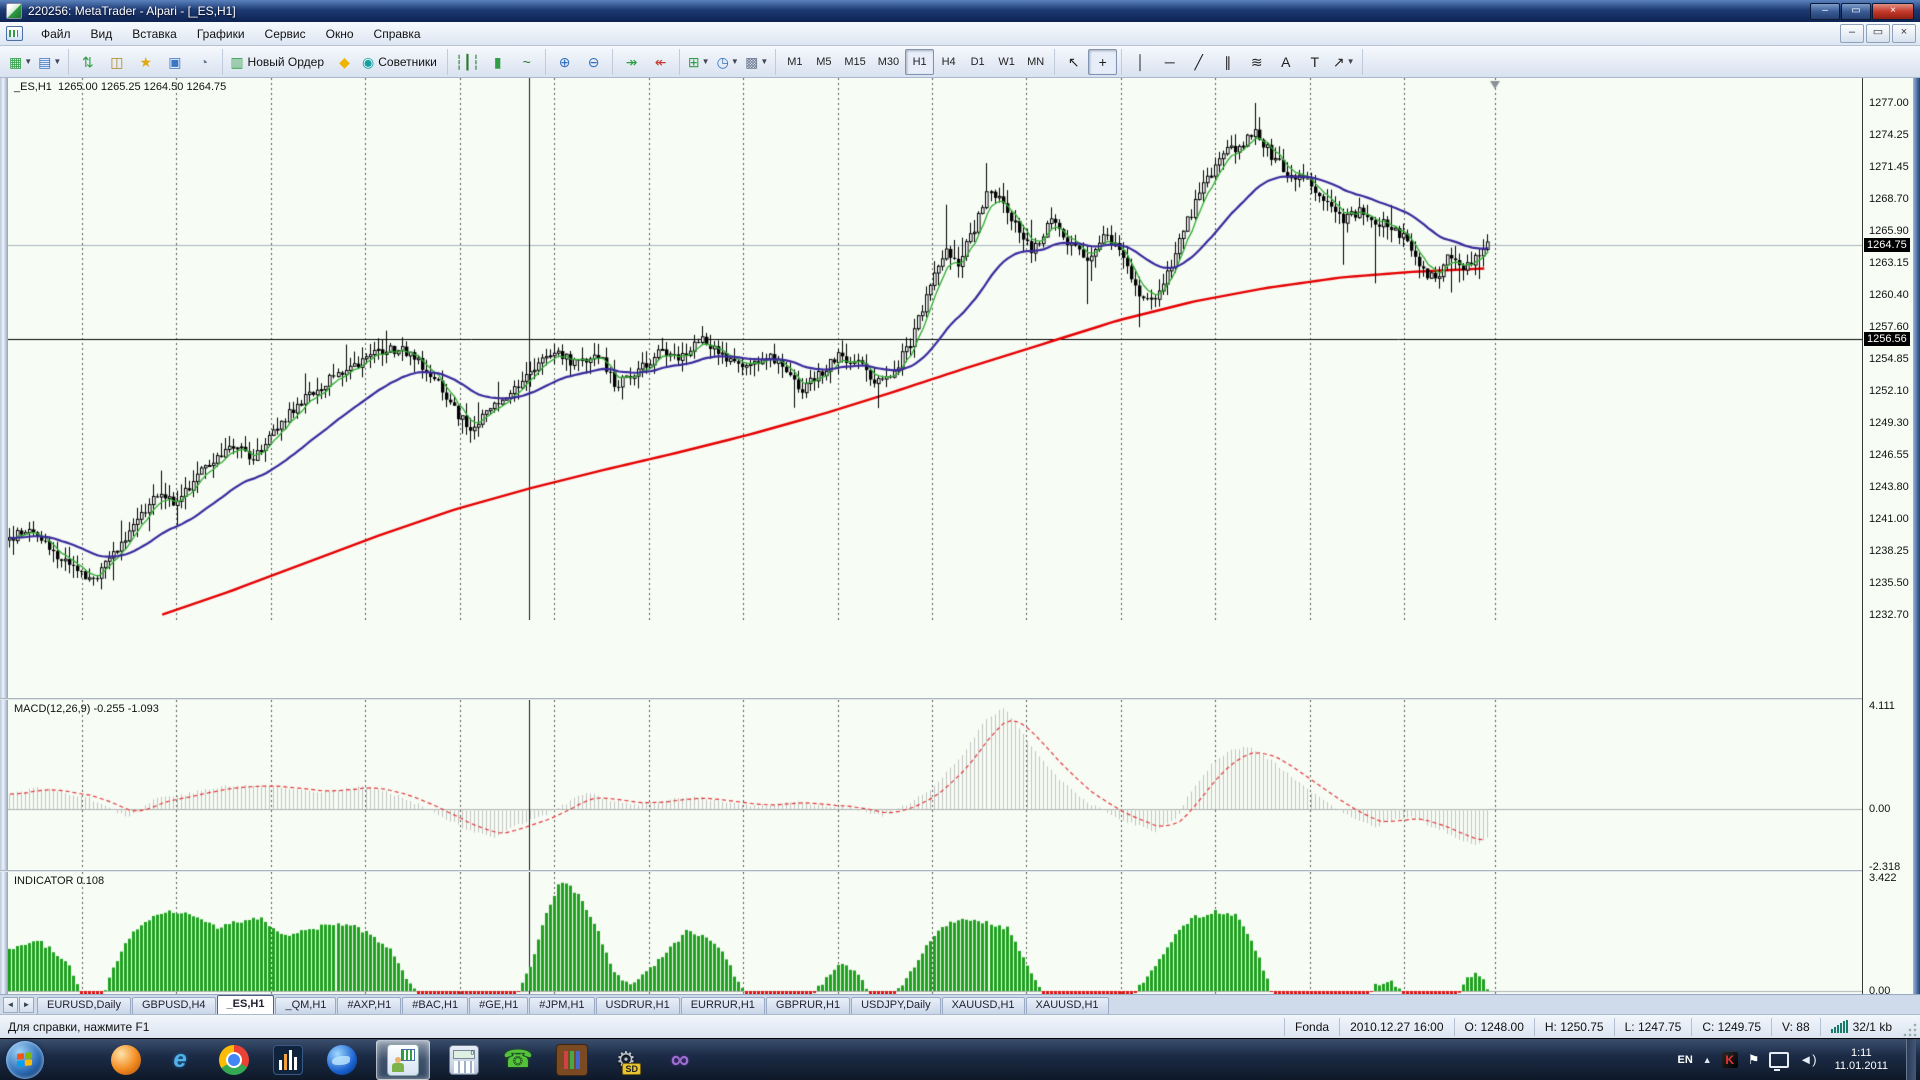 Image resolution: width=1920 pixels, height=1080 pixels. I want to click on start-button, so click(25, 1059).